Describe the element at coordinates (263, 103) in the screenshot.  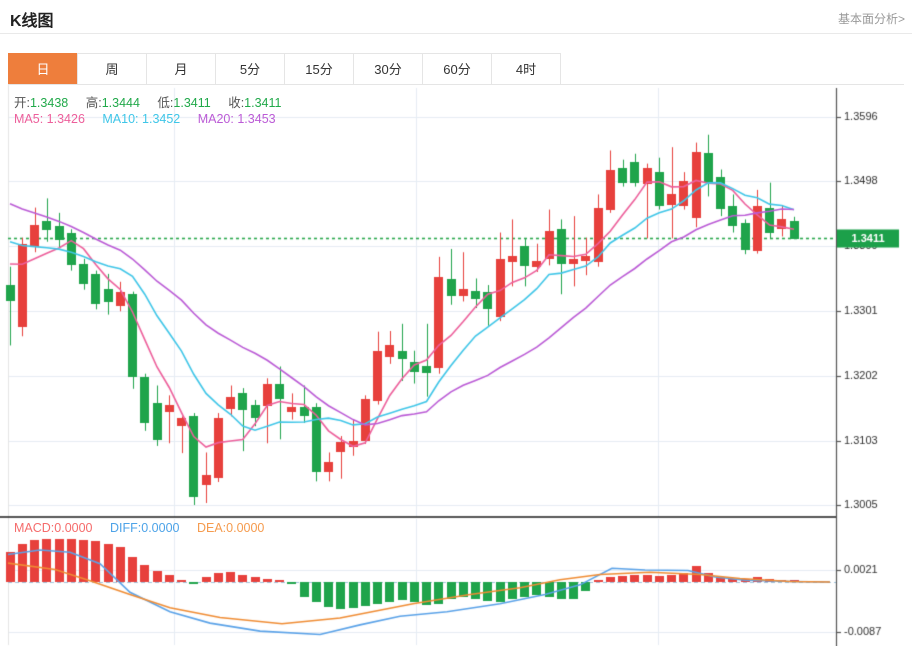
I see `close-value: 1.3411` at that location.